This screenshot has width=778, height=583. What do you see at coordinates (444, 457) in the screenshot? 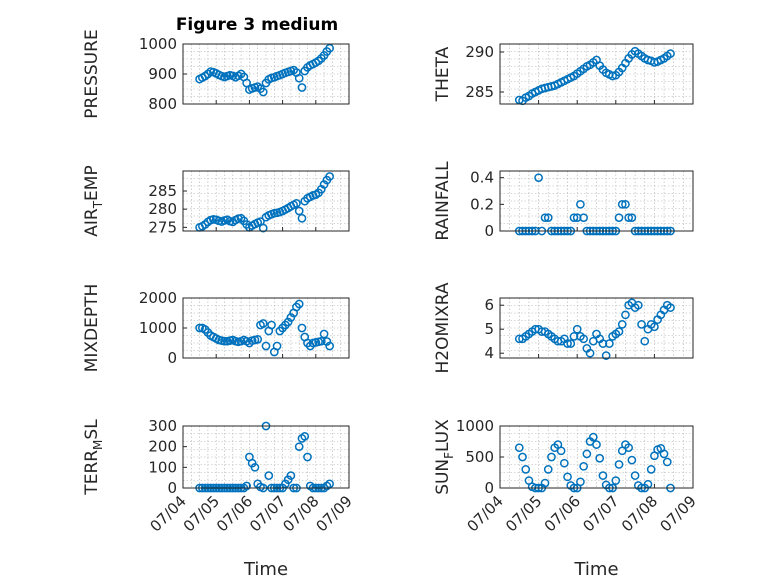
I see `ylabel: SUNFLUX` at bounding box center [444, 457].